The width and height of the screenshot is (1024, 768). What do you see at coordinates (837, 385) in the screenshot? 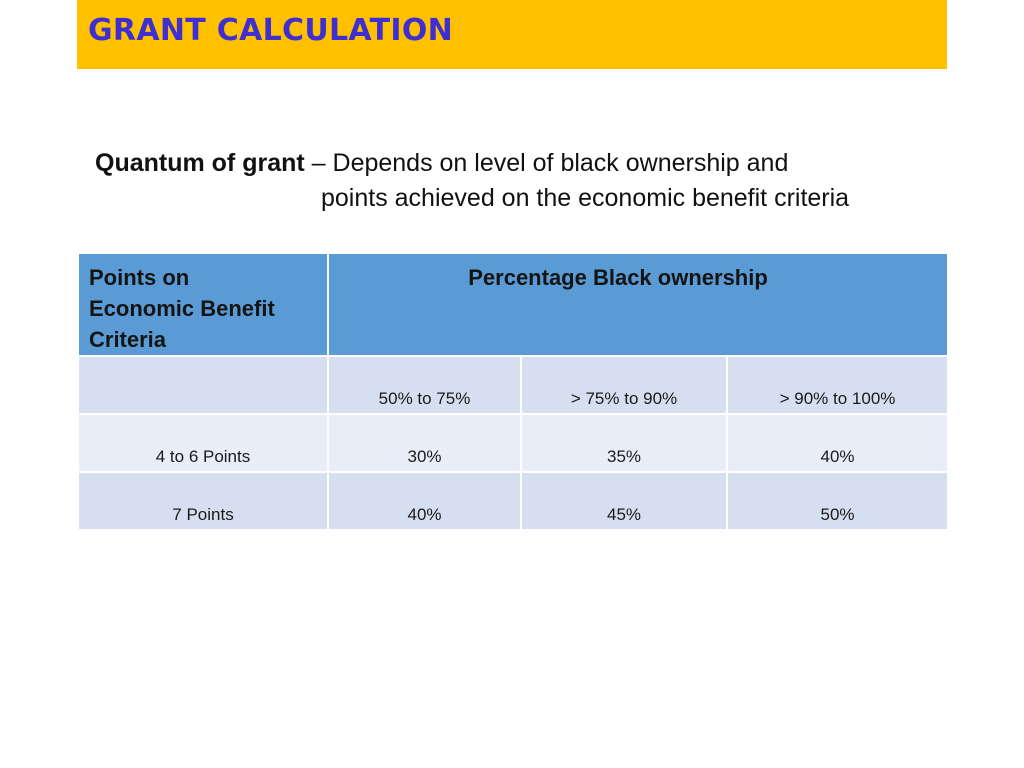
I see `table-cell: > 90% to 100%` at bounding box center [837, 385].